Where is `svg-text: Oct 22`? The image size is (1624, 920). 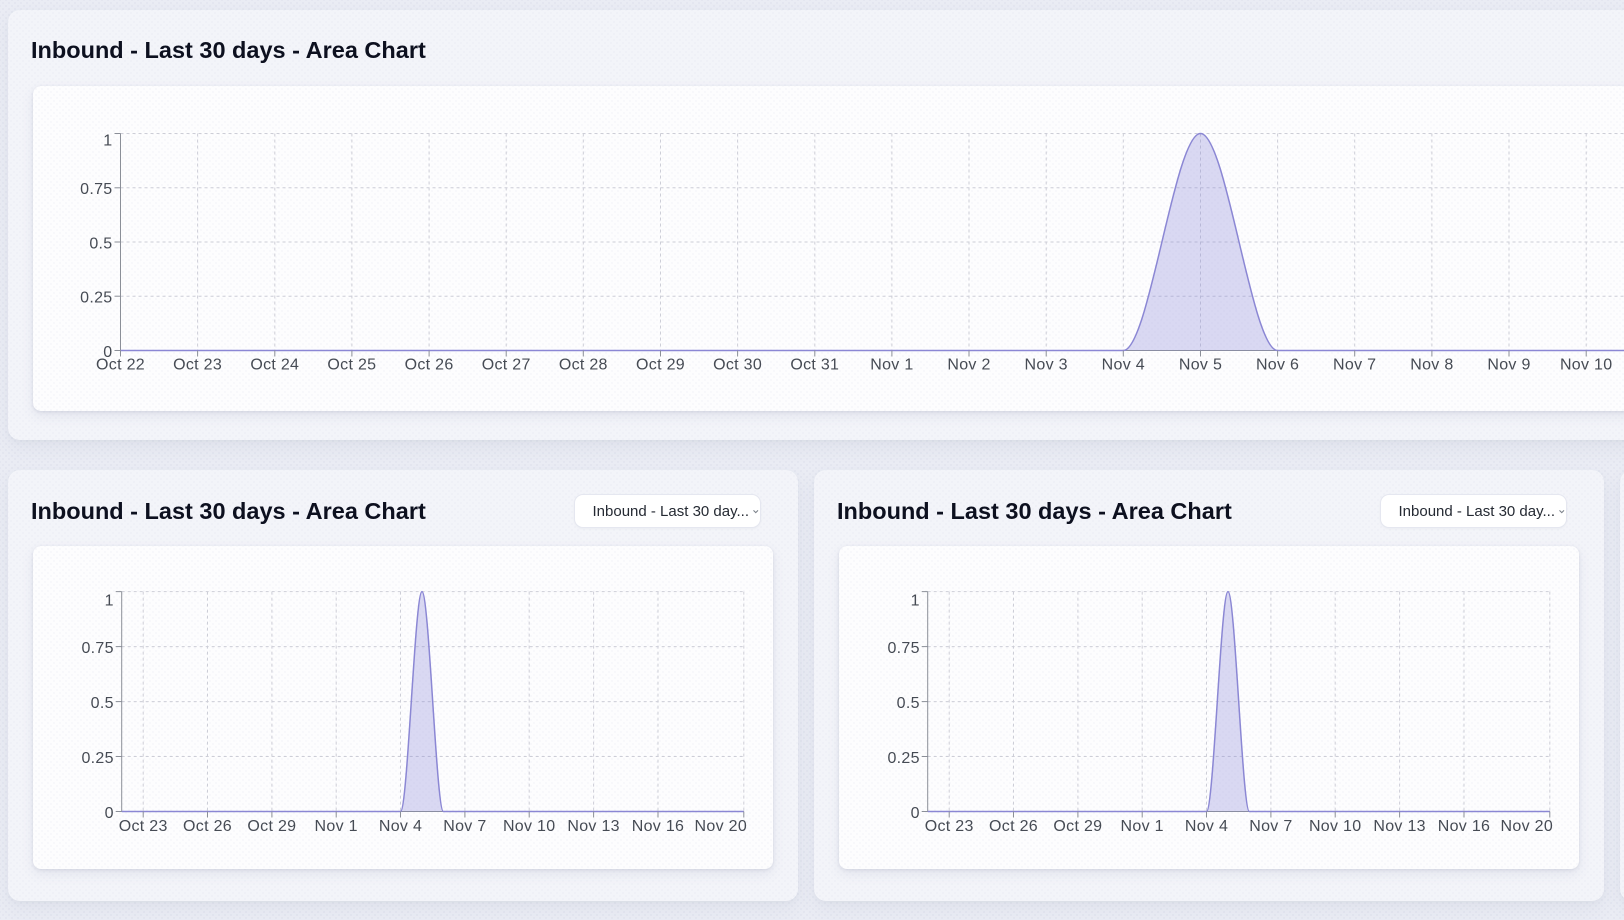
svg-text: Oct 22 is located at coordinates (120, 365).